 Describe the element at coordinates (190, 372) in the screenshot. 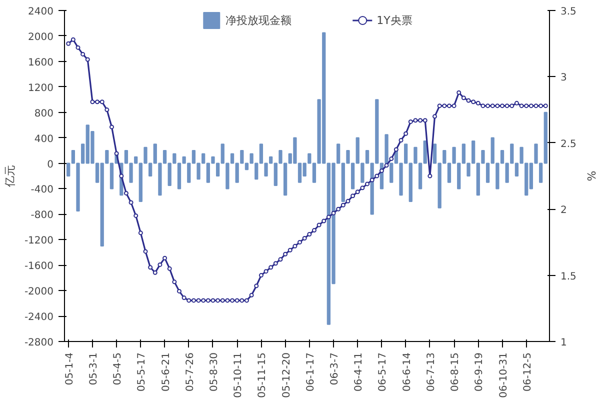

I see `x-tick-label: 05-7-26` at that location.